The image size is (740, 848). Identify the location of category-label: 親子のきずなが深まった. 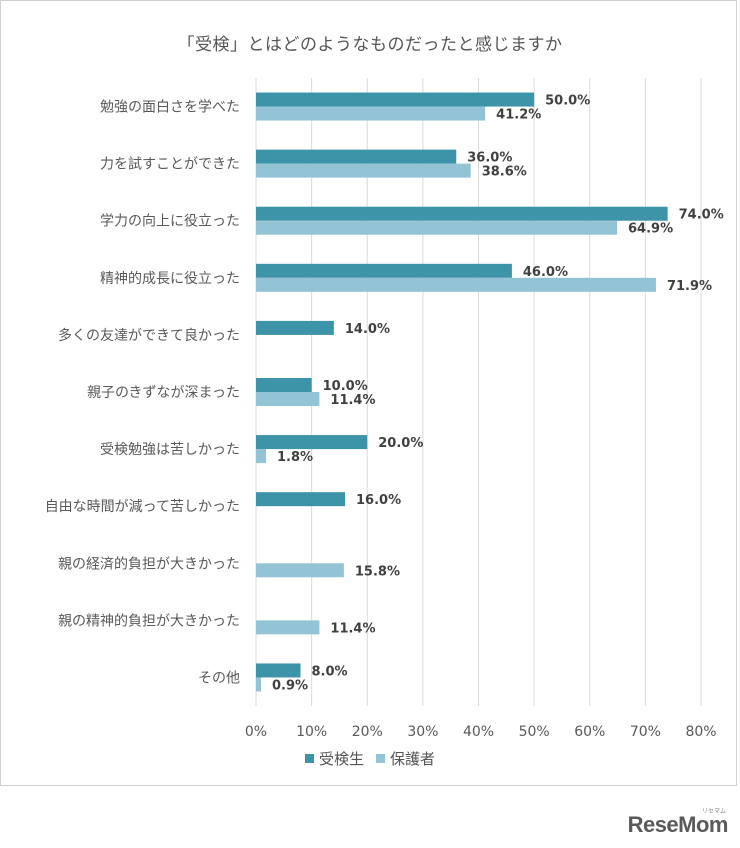
(163, 393).